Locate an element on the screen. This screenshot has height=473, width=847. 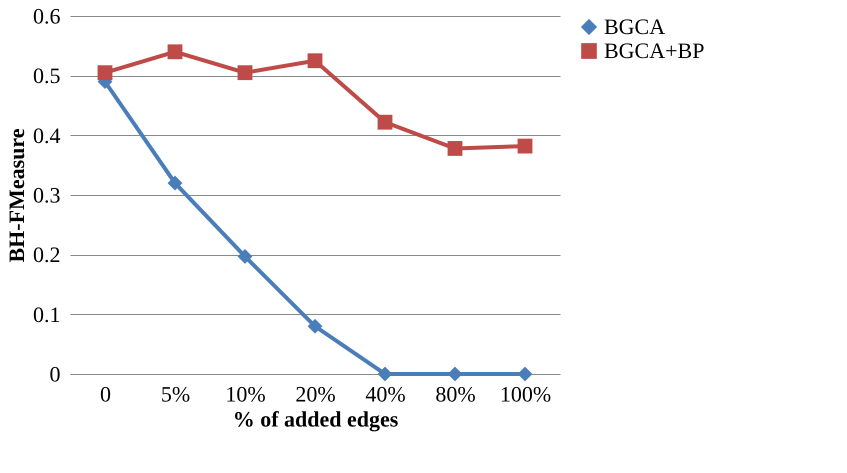
y-tick-label: 0.6 is located at coordinates (46, 16).